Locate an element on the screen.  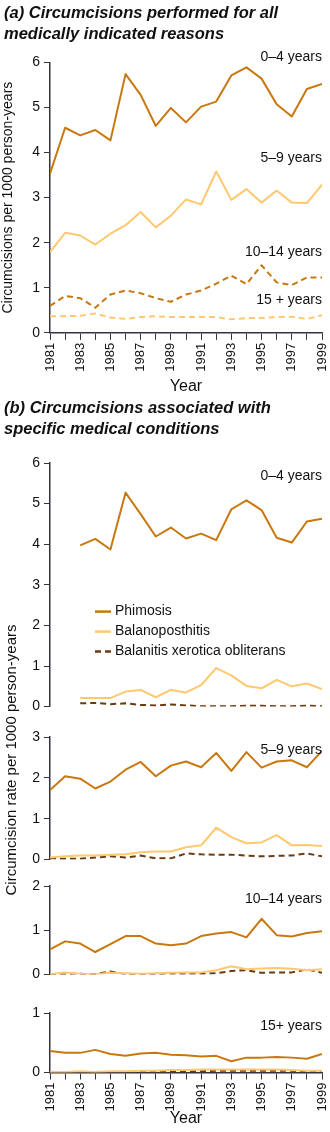
legend-label: Balanitis xerotica obliterans is located at coordinates (200, 650).